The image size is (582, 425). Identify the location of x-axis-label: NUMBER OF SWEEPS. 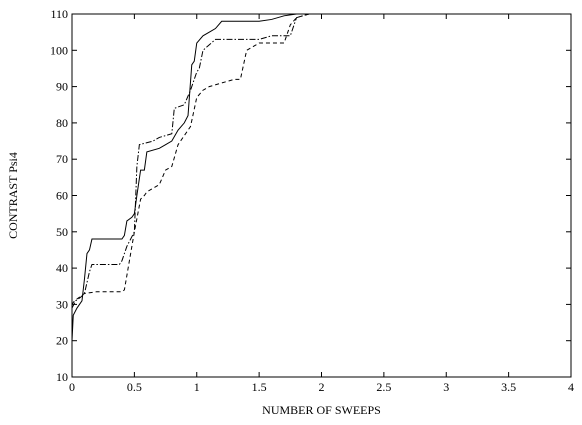
(321, 410).